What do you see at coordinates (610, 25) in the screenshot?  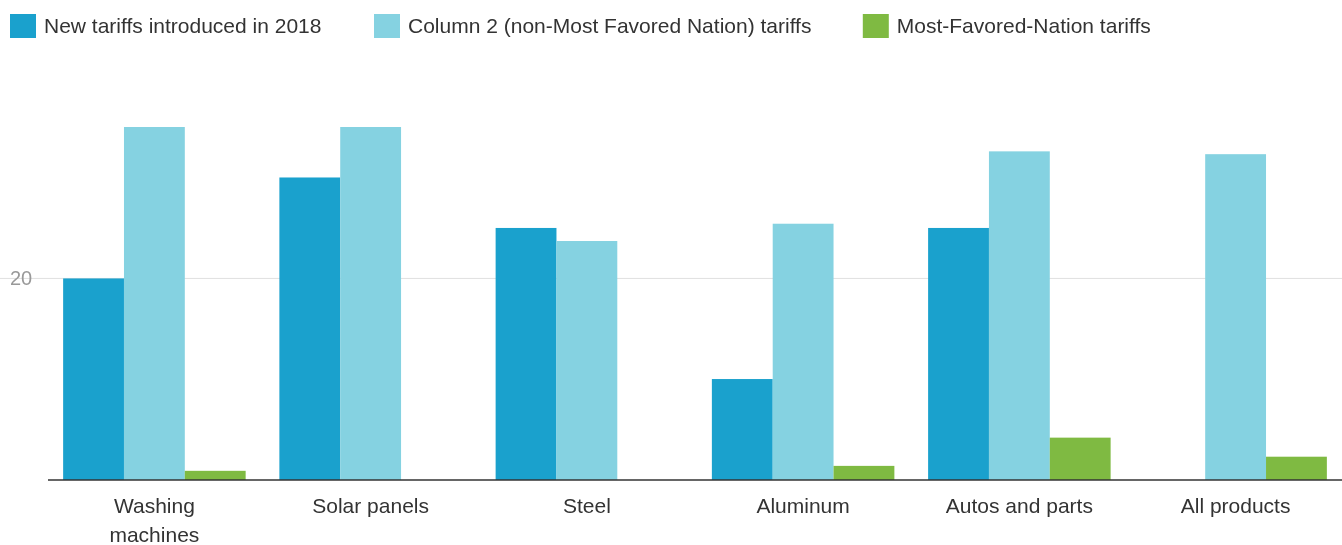 I see `legend-label: Column 2 (non-Most Favored Nation) tariffs` at bounding box center [610, 25].